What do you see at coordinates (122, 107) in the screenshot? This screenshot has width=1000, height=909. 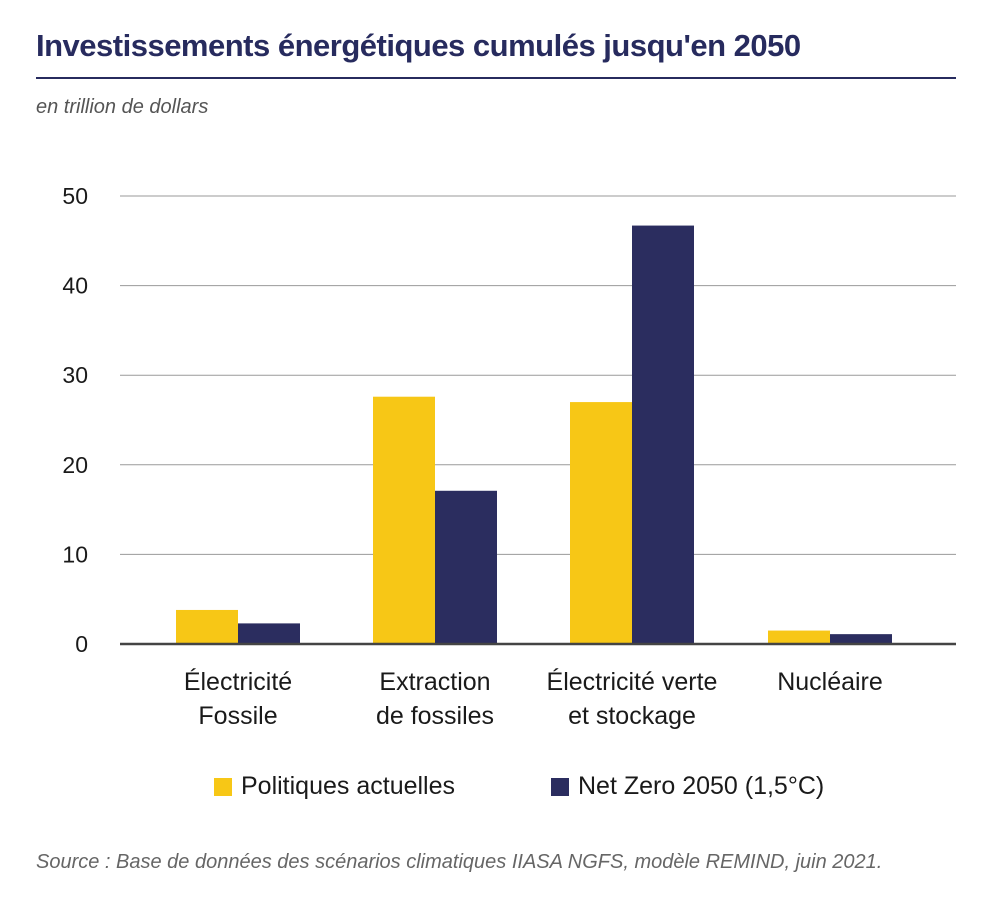 I see `chart-subtitle: en trillion de dollars` at bounding box center [122, 107].